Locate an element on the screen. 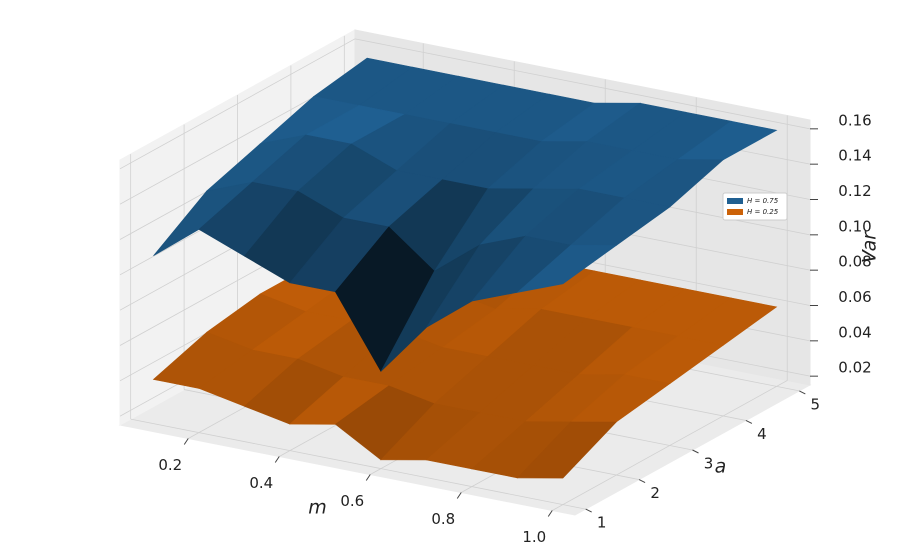  z-tick-label: 0.04 is located at coordinates (854, 332).